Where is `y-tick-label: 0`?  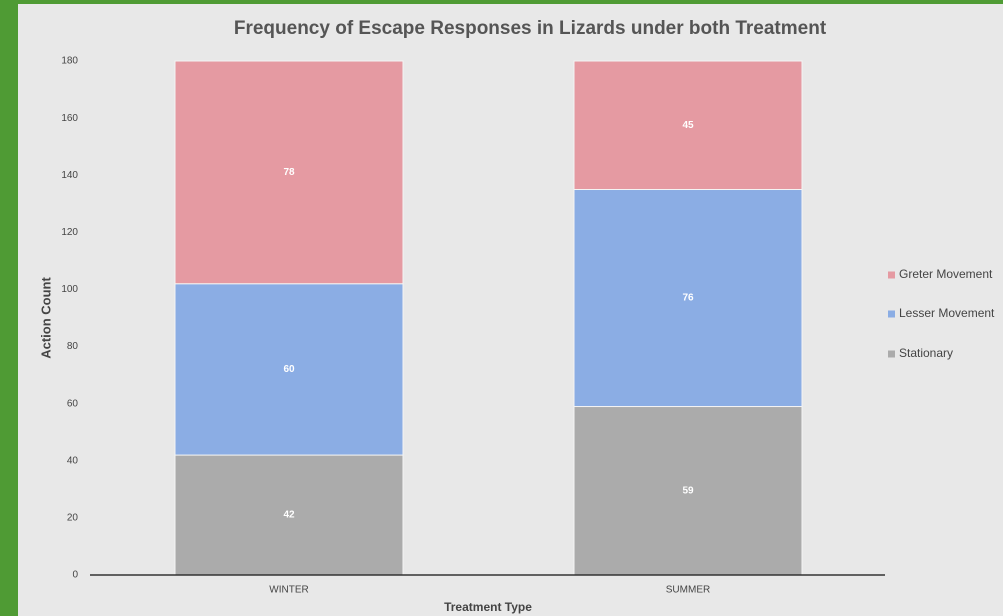 y-tick-label: 0 is located at coordinates (75, 575).